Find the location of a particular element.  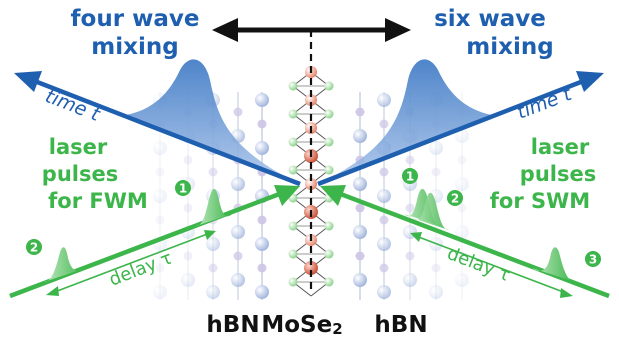

svg-text: 3 is located at coordinates (593, 260).